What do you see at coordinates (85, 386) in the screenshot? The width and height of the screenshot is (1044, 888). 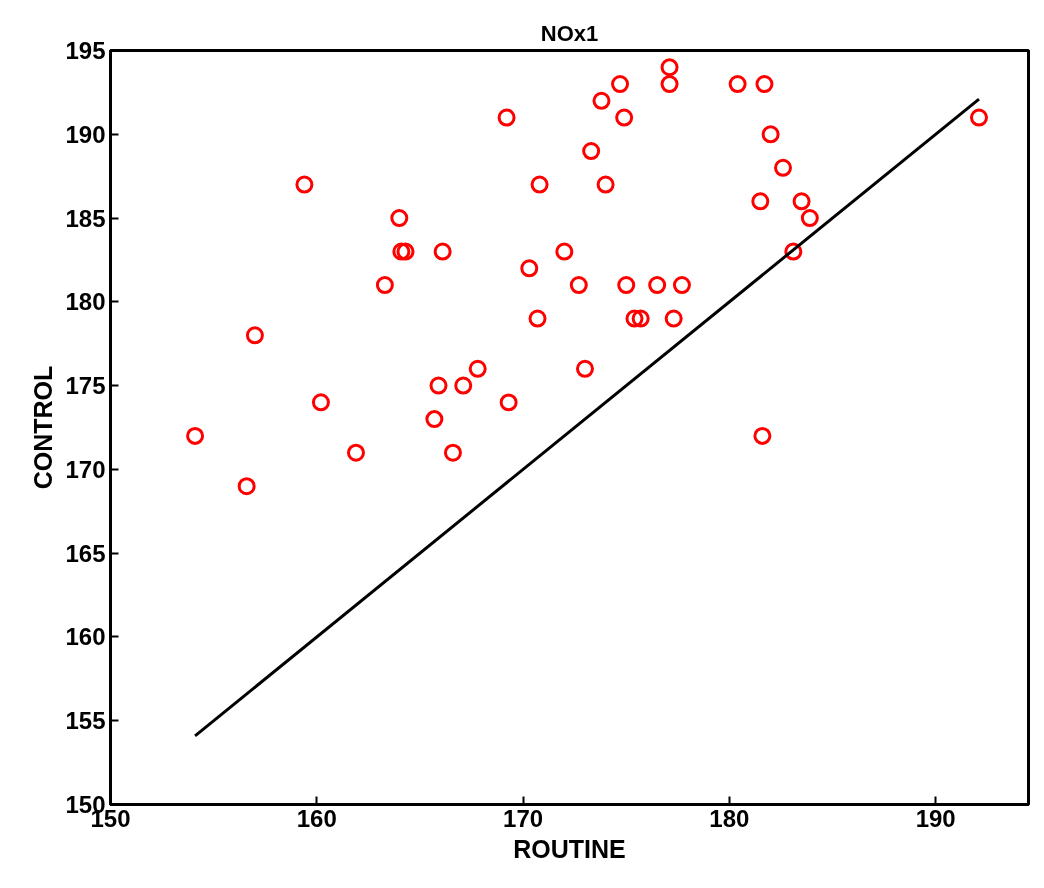 I see `y-tick-label: 175` at bounding box center [85, 386].